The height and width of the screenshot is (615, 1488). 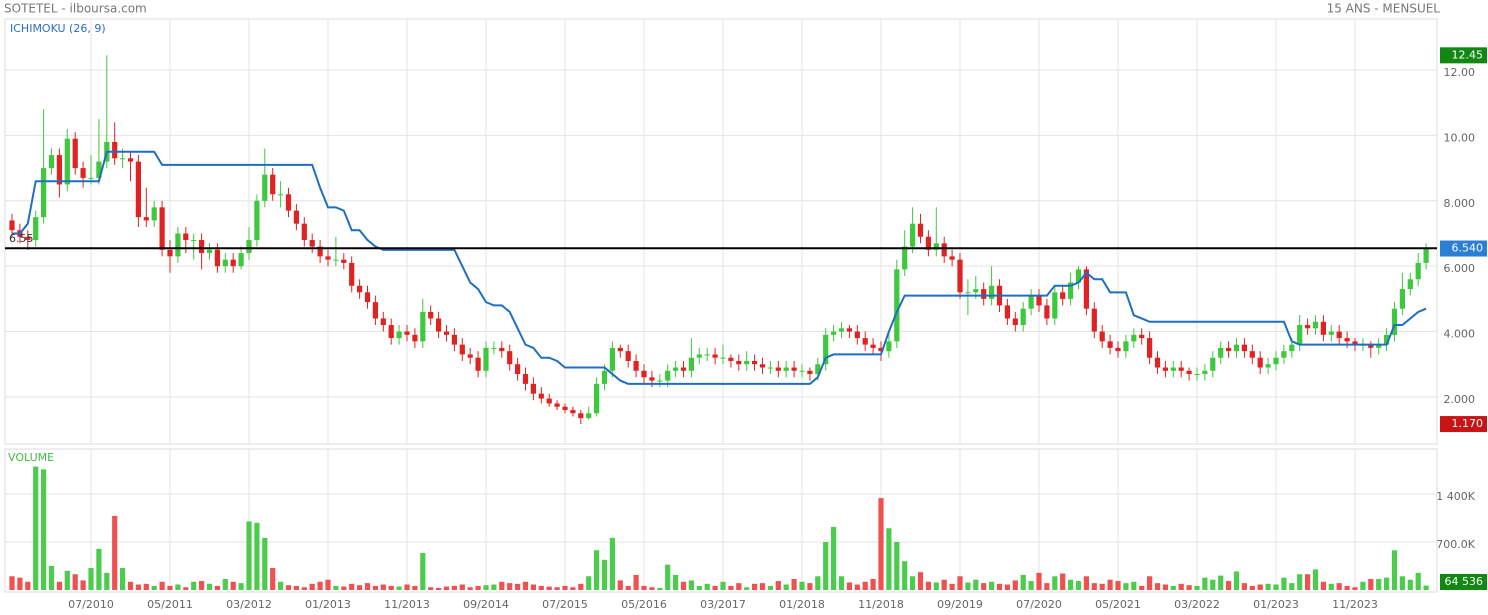 I want to click on x-tick-label: 05/2016, so click(x=644, y=604).